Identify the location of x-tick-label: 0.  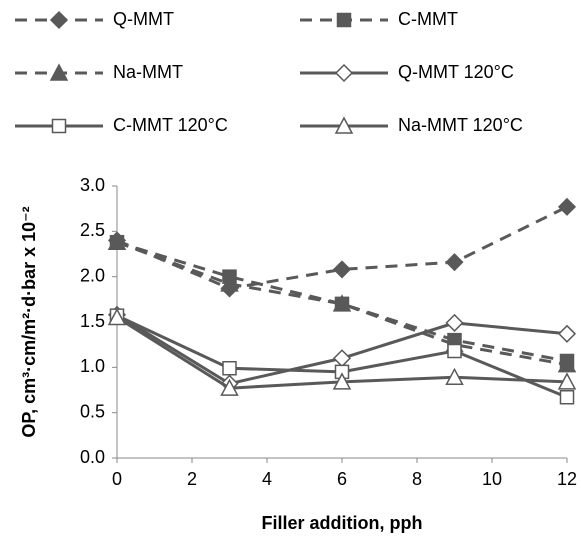
(117, 479).